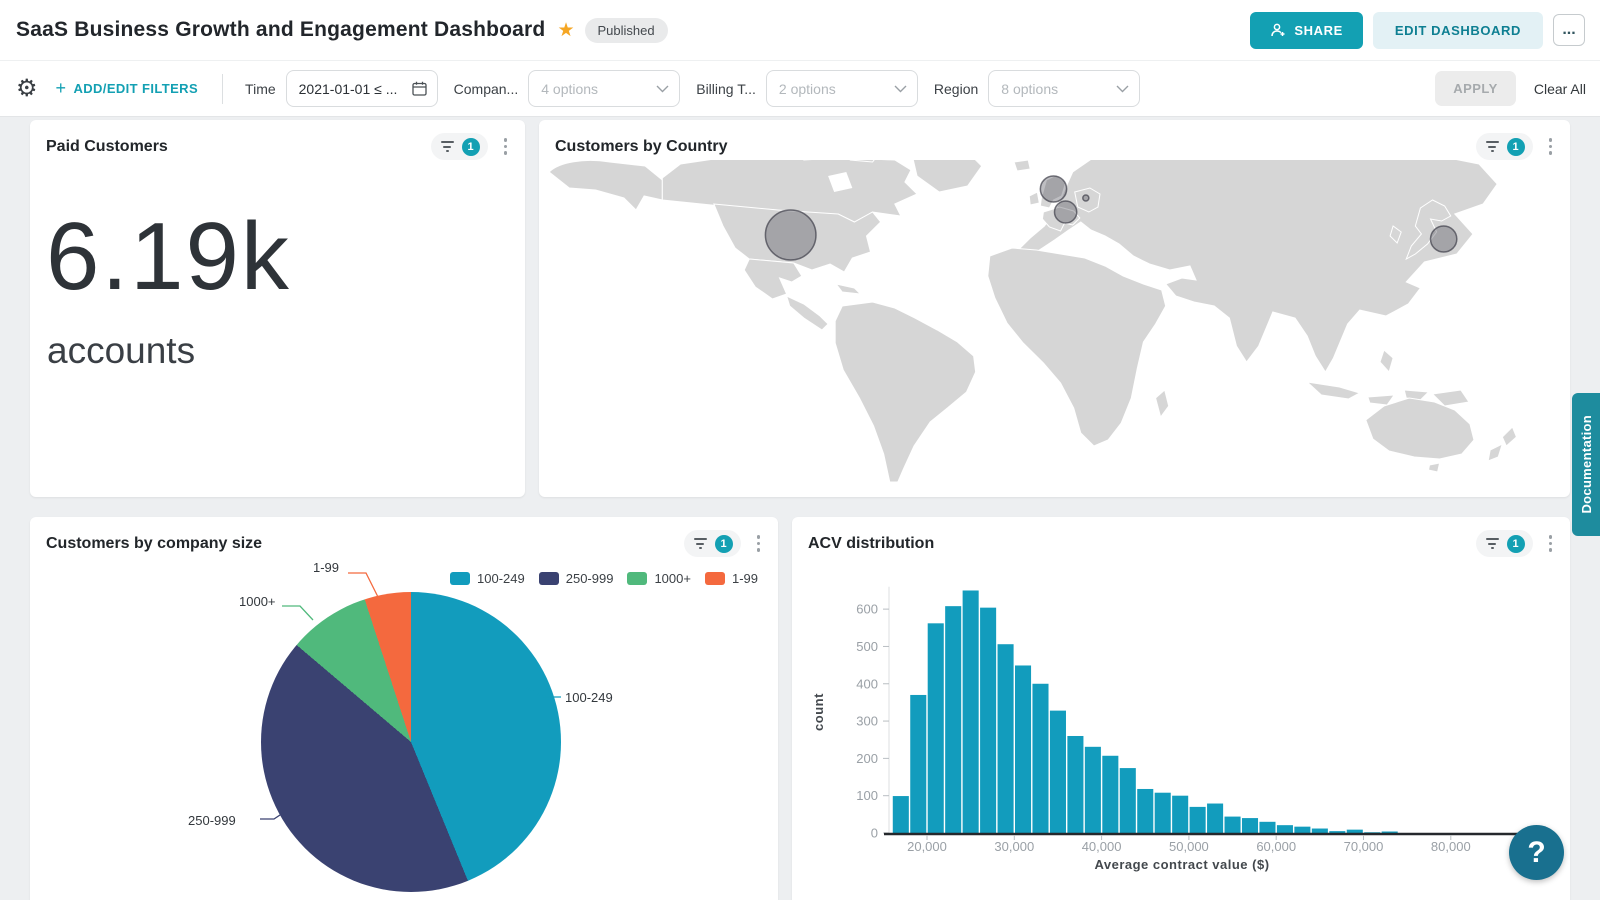  Describe the element at coordinates (27, 88) in the screenshot. I see `gear-icon: ⚙` at that location.